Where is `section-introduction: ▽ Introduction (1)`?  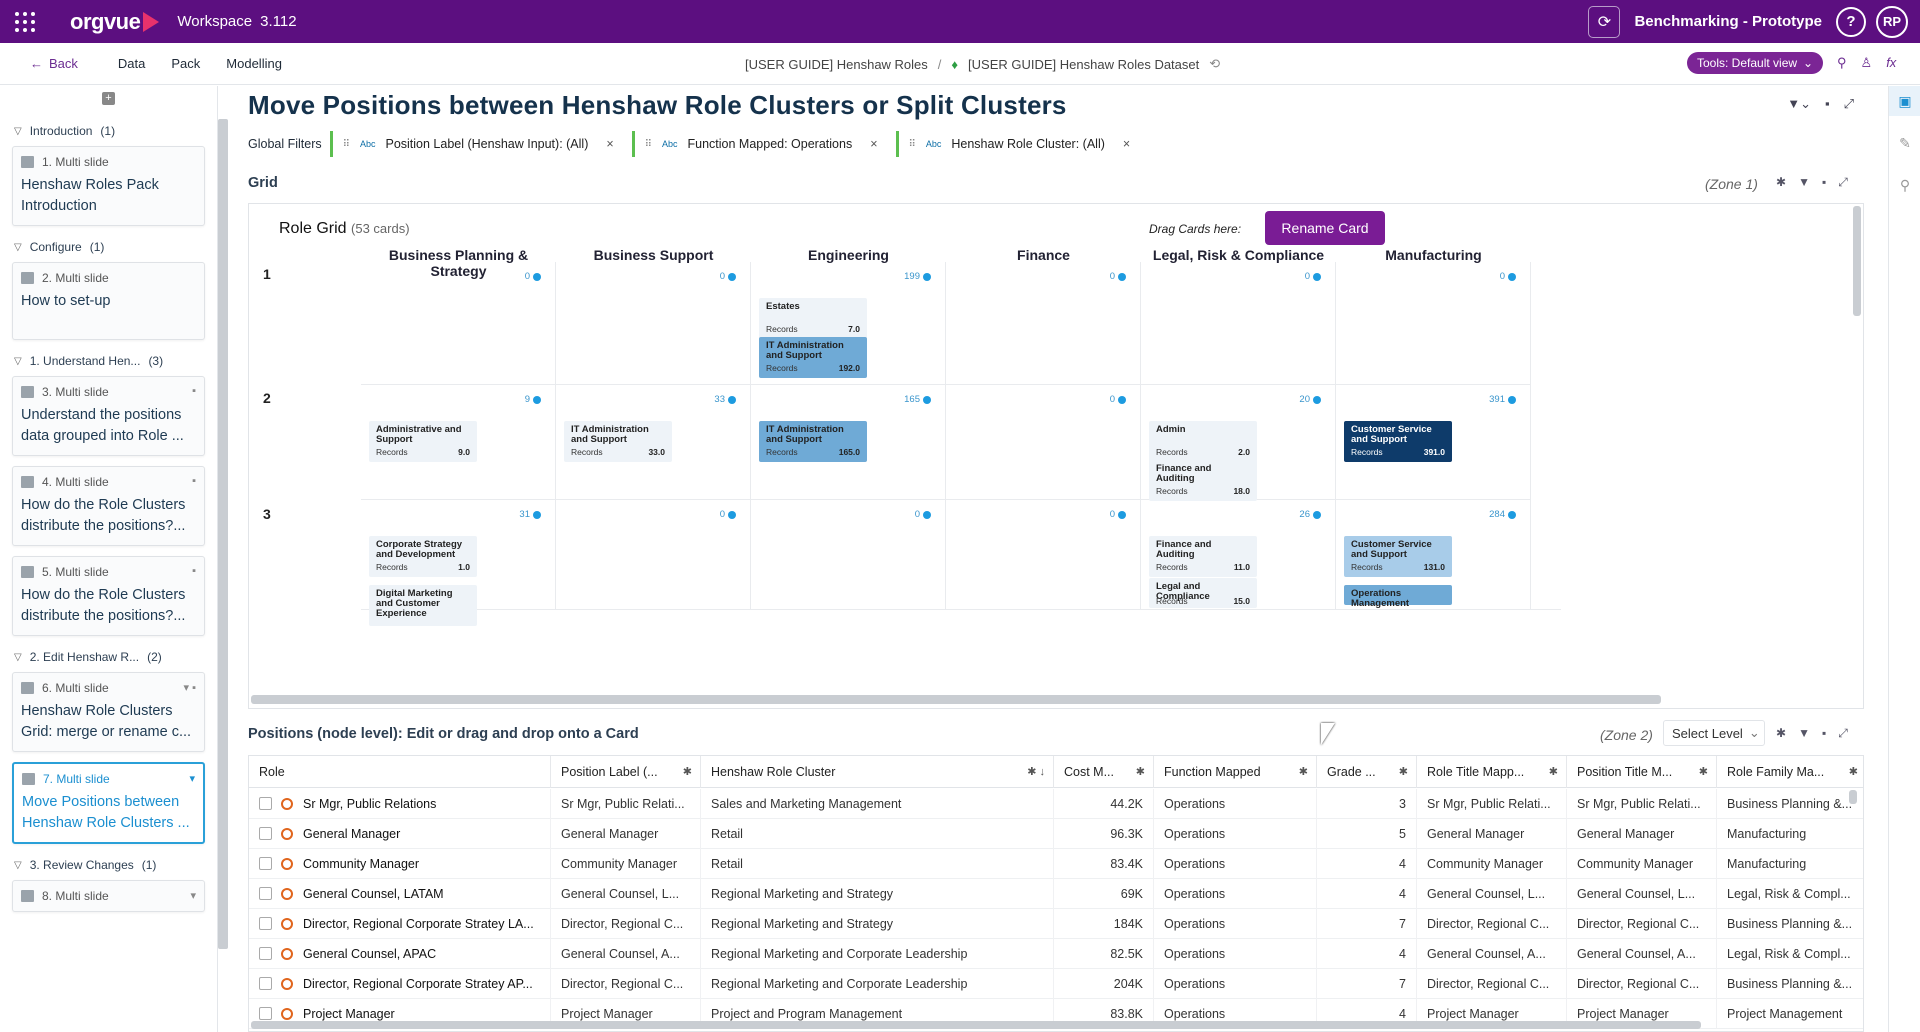 section-introduction: ▽ Introduction (1) is located at coordinates (115, 131).